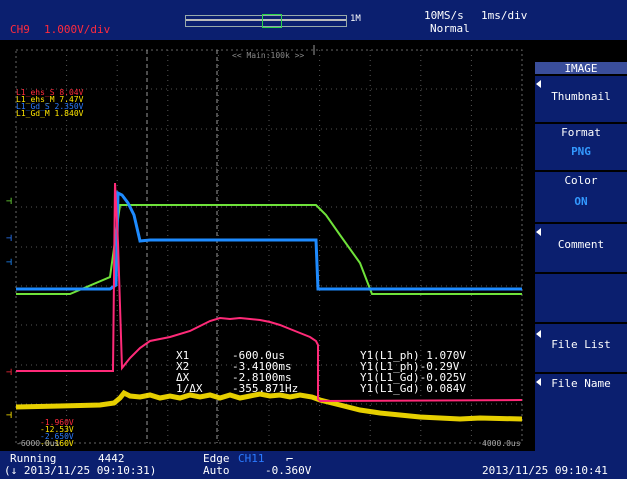  Describe the element at coordinates (581, 99) in the screenshot. I see `thumbnail-button: Thumbnail` at that location.